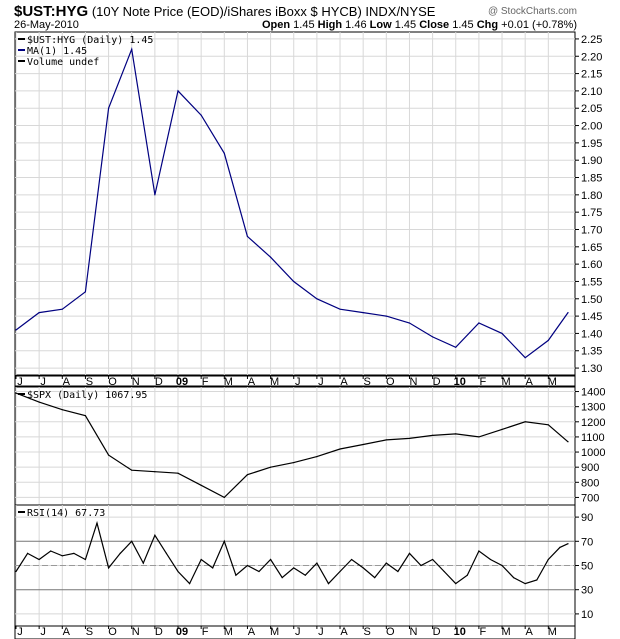 This screenshot has width=620, height=639. Describe the element at coordinates (304, 25) in the screenshot. I see `open-value: 1.45` at that location.